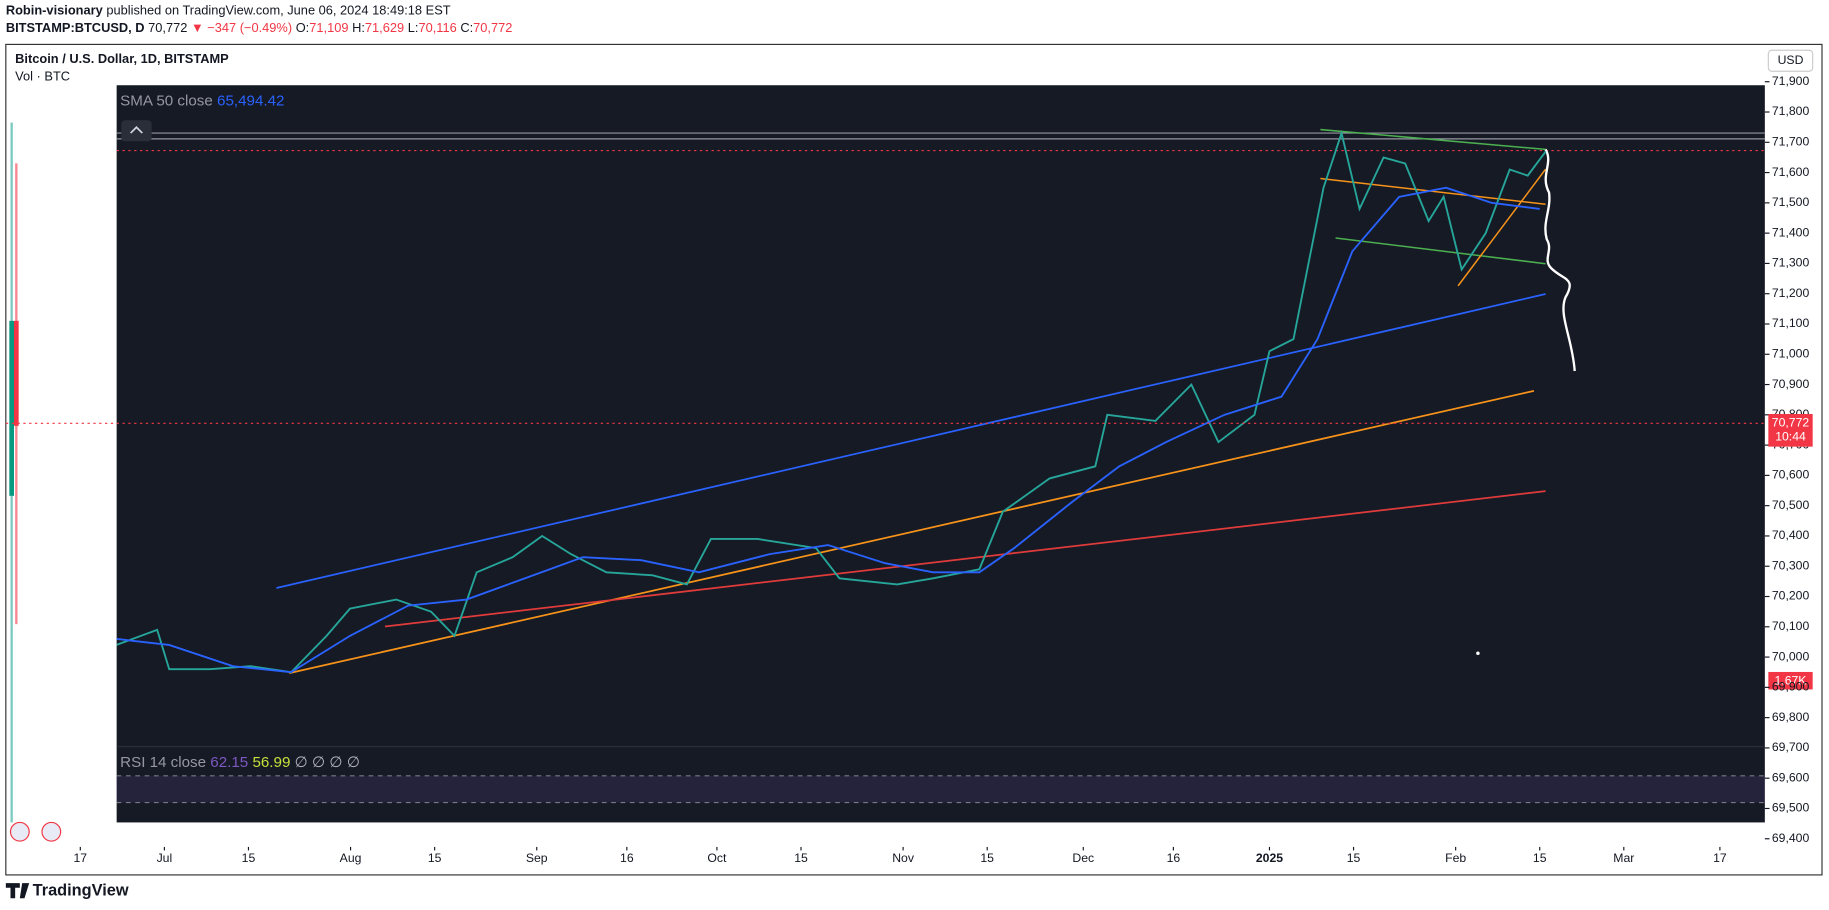 The image size is (1829, 910). What do you see at coordinates (1791, 142) in the screenshot?
I see `y-tick-label: 71,700` at bounding box center [1791, 142].